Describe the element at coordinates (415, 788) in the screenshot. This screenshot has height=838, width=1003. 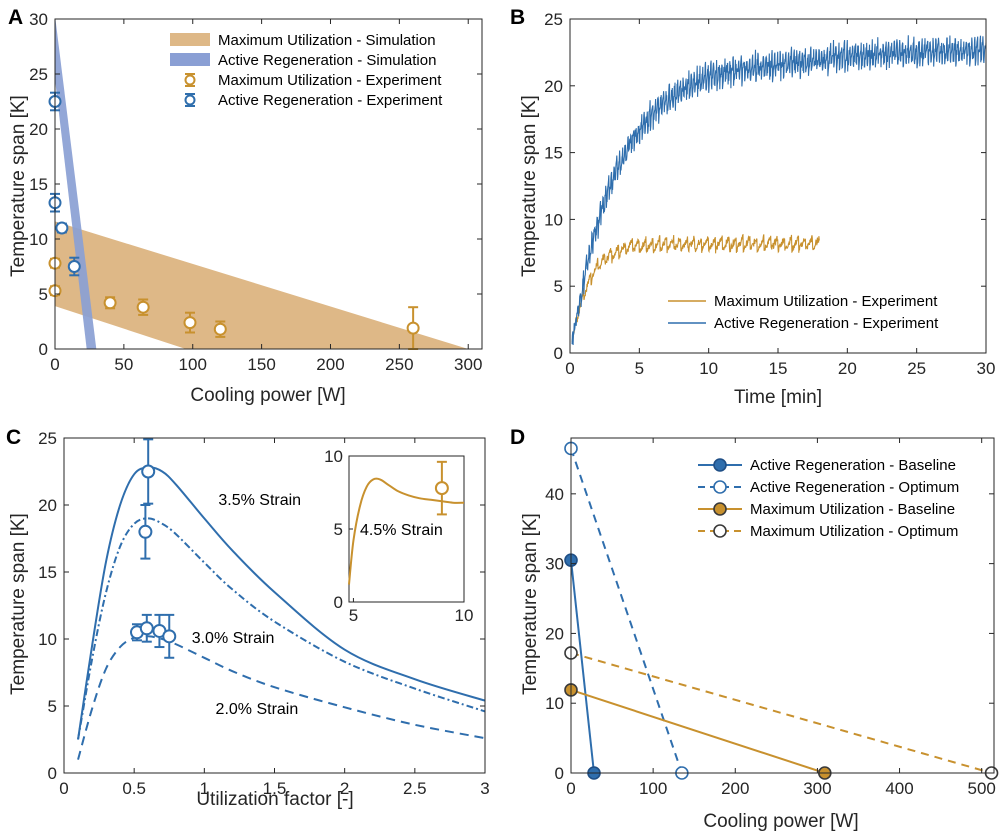
I see `x-tick-label: 2.5` at that location.